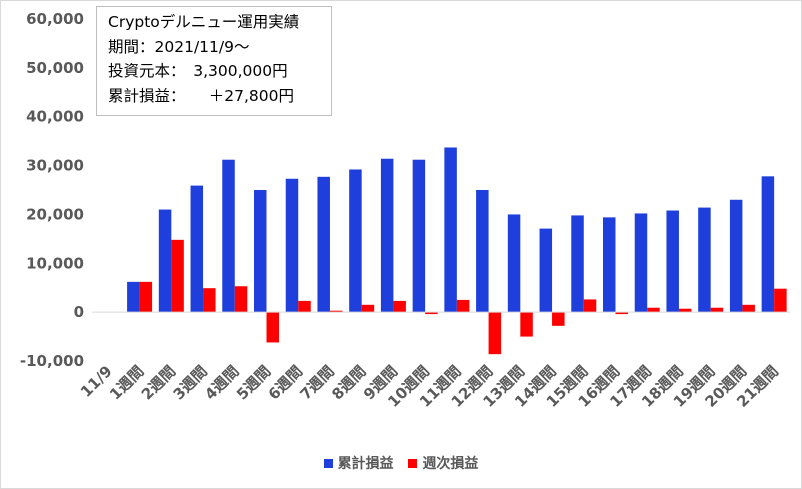  Describe the element at coordinates (52, 361) in the screenshot. I see `y-tick-label: -10,000` at that location.